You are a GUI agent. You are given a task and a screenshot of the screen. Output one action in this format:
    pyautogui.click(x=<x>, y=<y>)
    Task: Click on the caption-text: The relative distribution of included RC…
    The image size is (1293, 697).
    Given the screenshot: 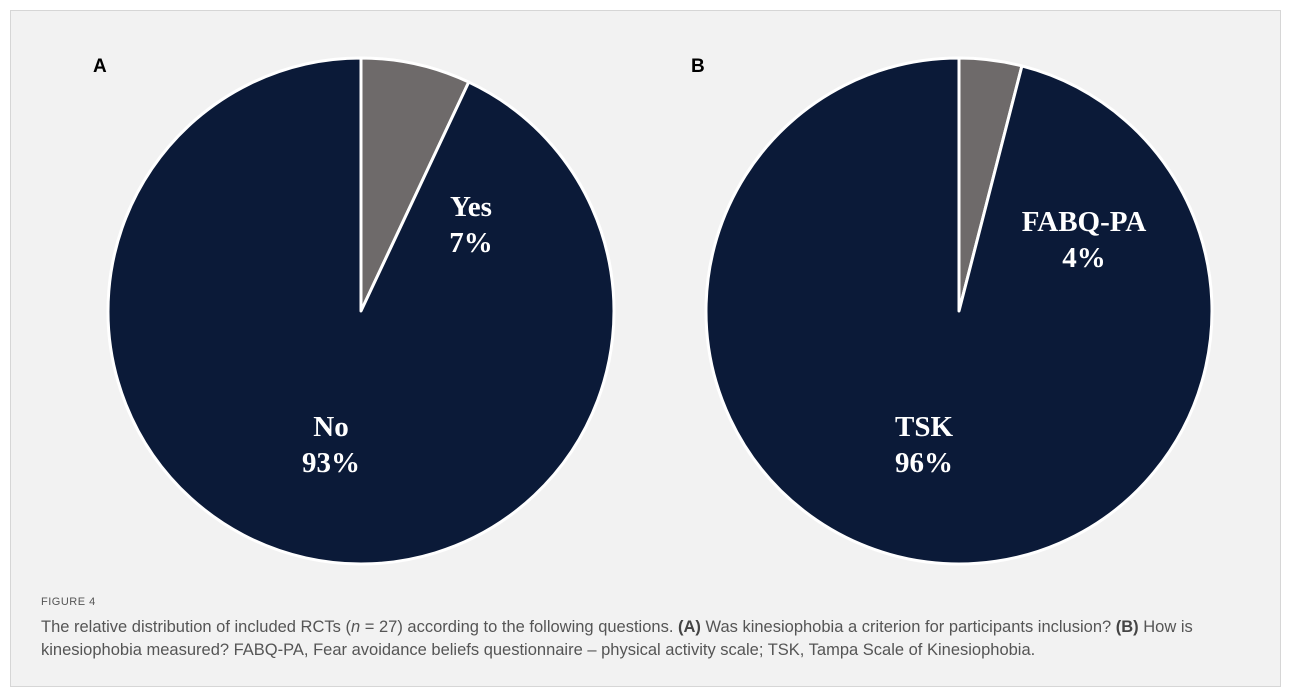 What is the action you would take?
    pyautogui.click(x=653, y=639)
    